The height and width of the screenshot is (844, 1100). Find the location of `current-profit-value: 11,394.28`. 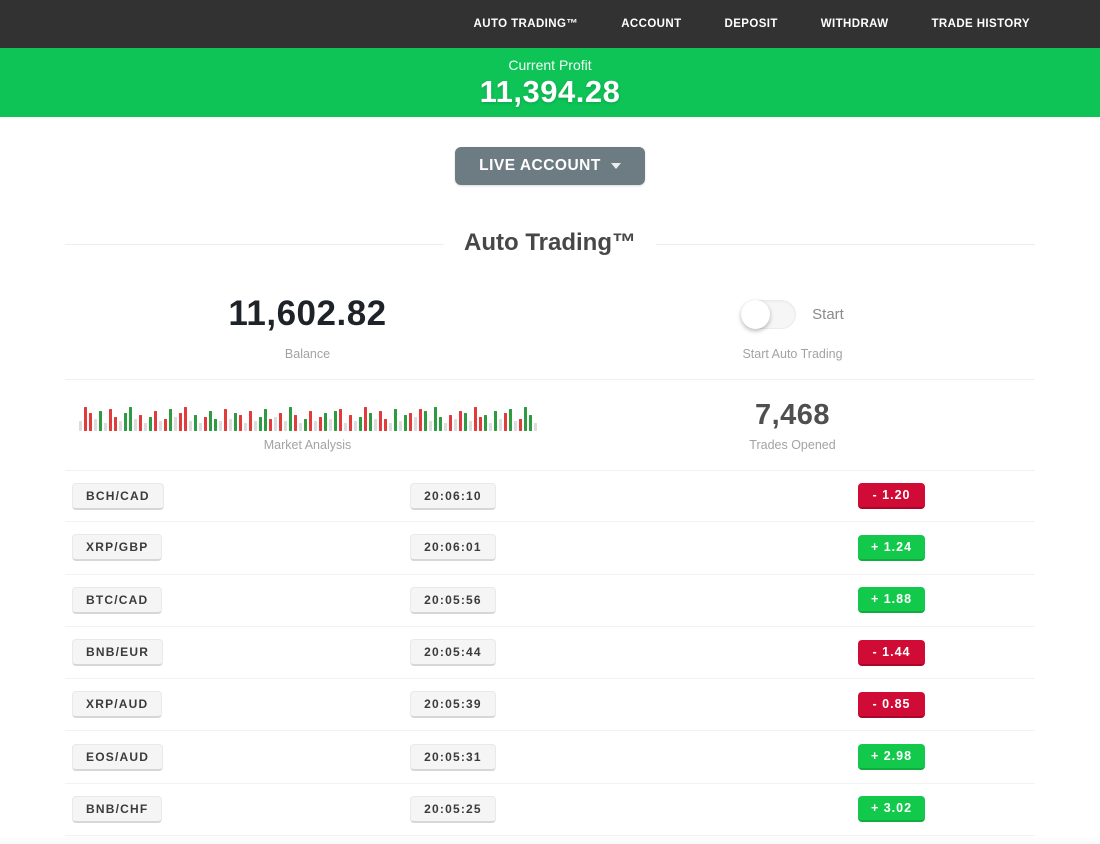

current-profit-value: 11,394.28 is located at coordinates (550, 91).